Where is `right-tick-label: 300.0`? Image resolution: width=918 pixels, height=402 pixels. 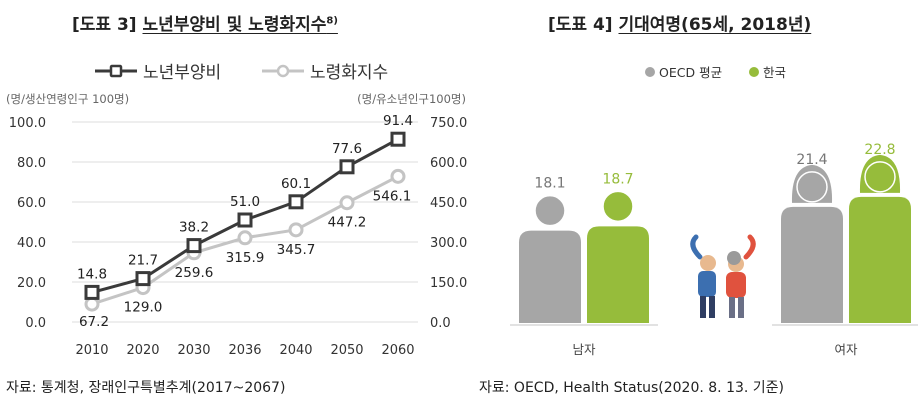 right-tick-label: 300.0 is located at coordinates (448, 243).